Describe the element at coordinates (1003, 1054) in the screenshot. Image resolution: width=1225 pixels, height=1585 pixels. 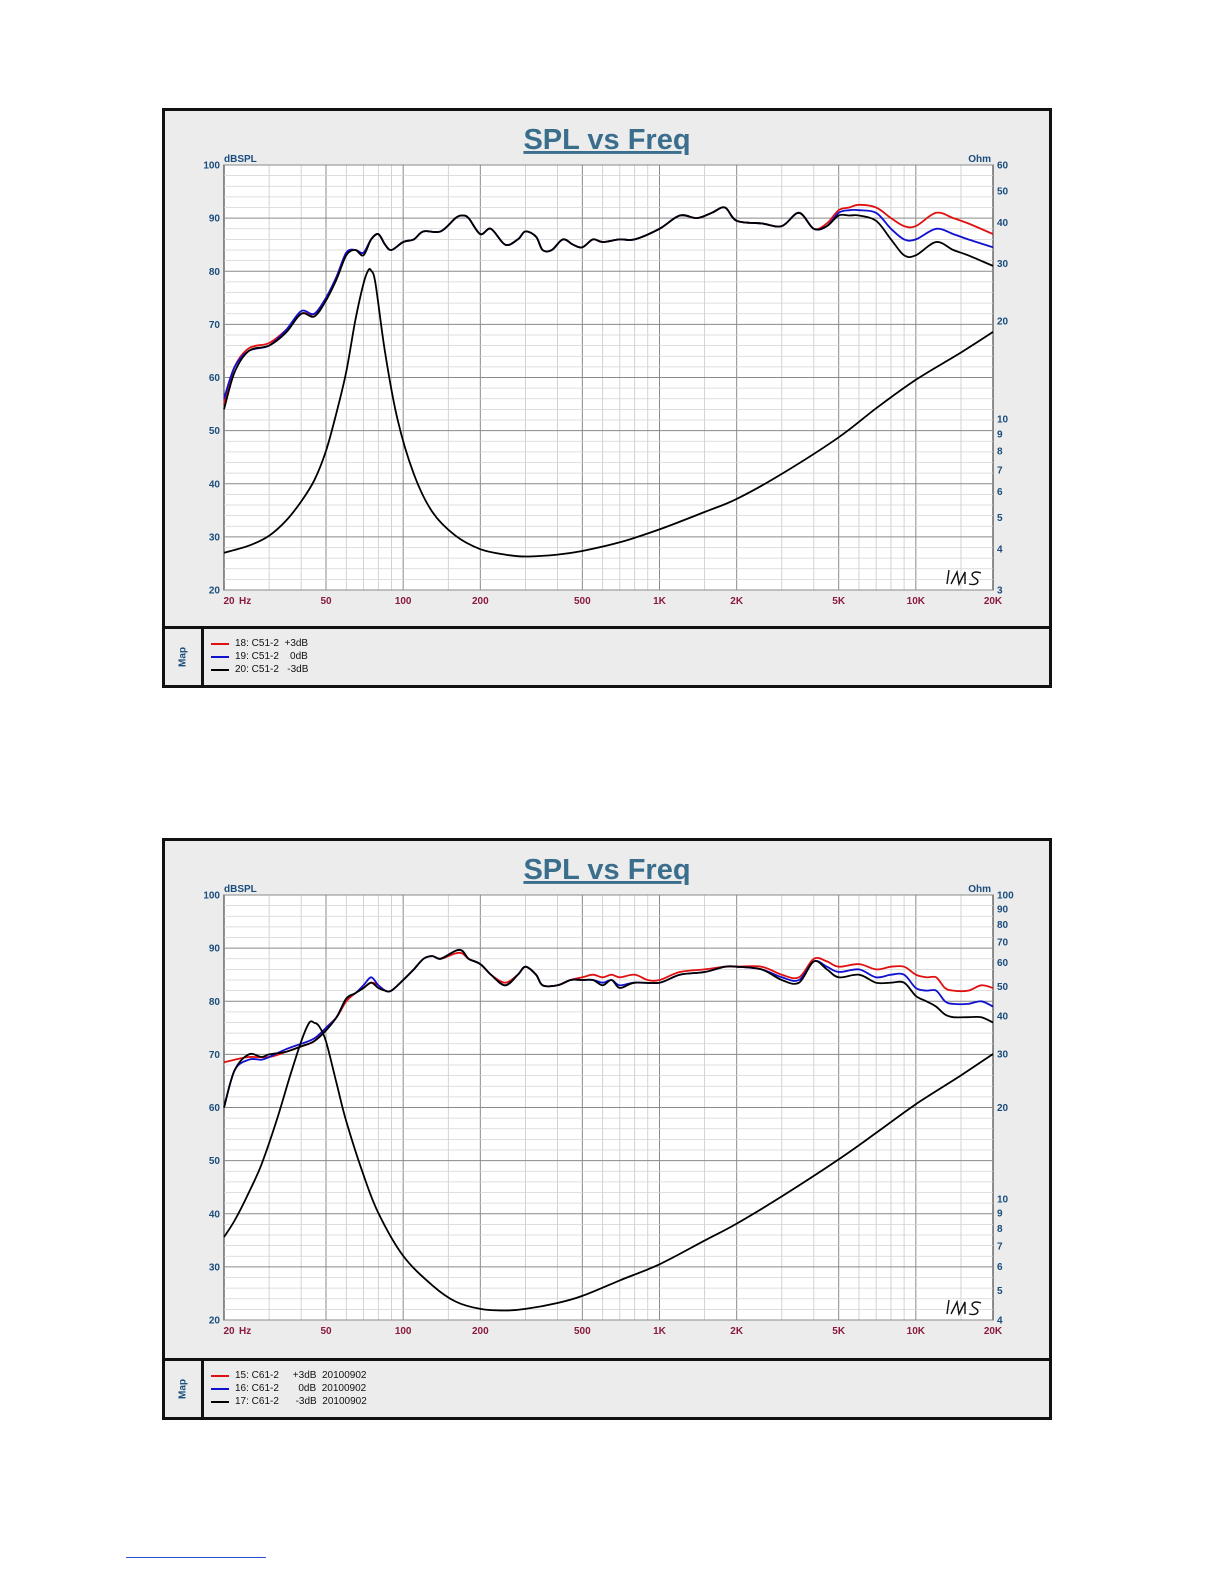
I see `y-right-tick-label: 30` at that location.